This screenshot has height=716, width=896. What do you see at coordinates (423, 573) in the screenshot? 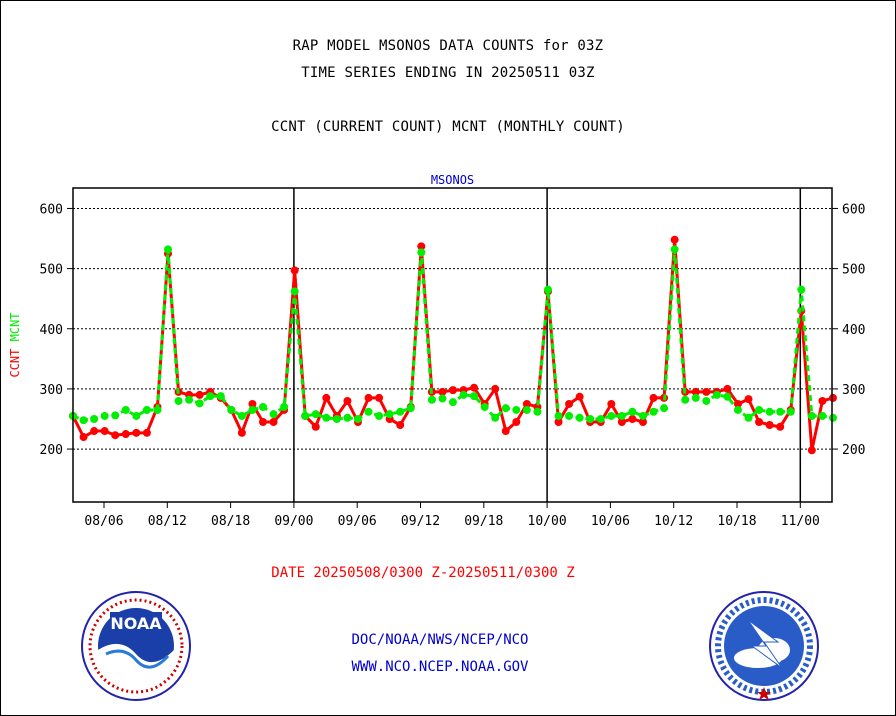
I see `date-range-label: DATE 20250508/0300 Z-20250511/0300 Z` at bounding box center [423, 573].